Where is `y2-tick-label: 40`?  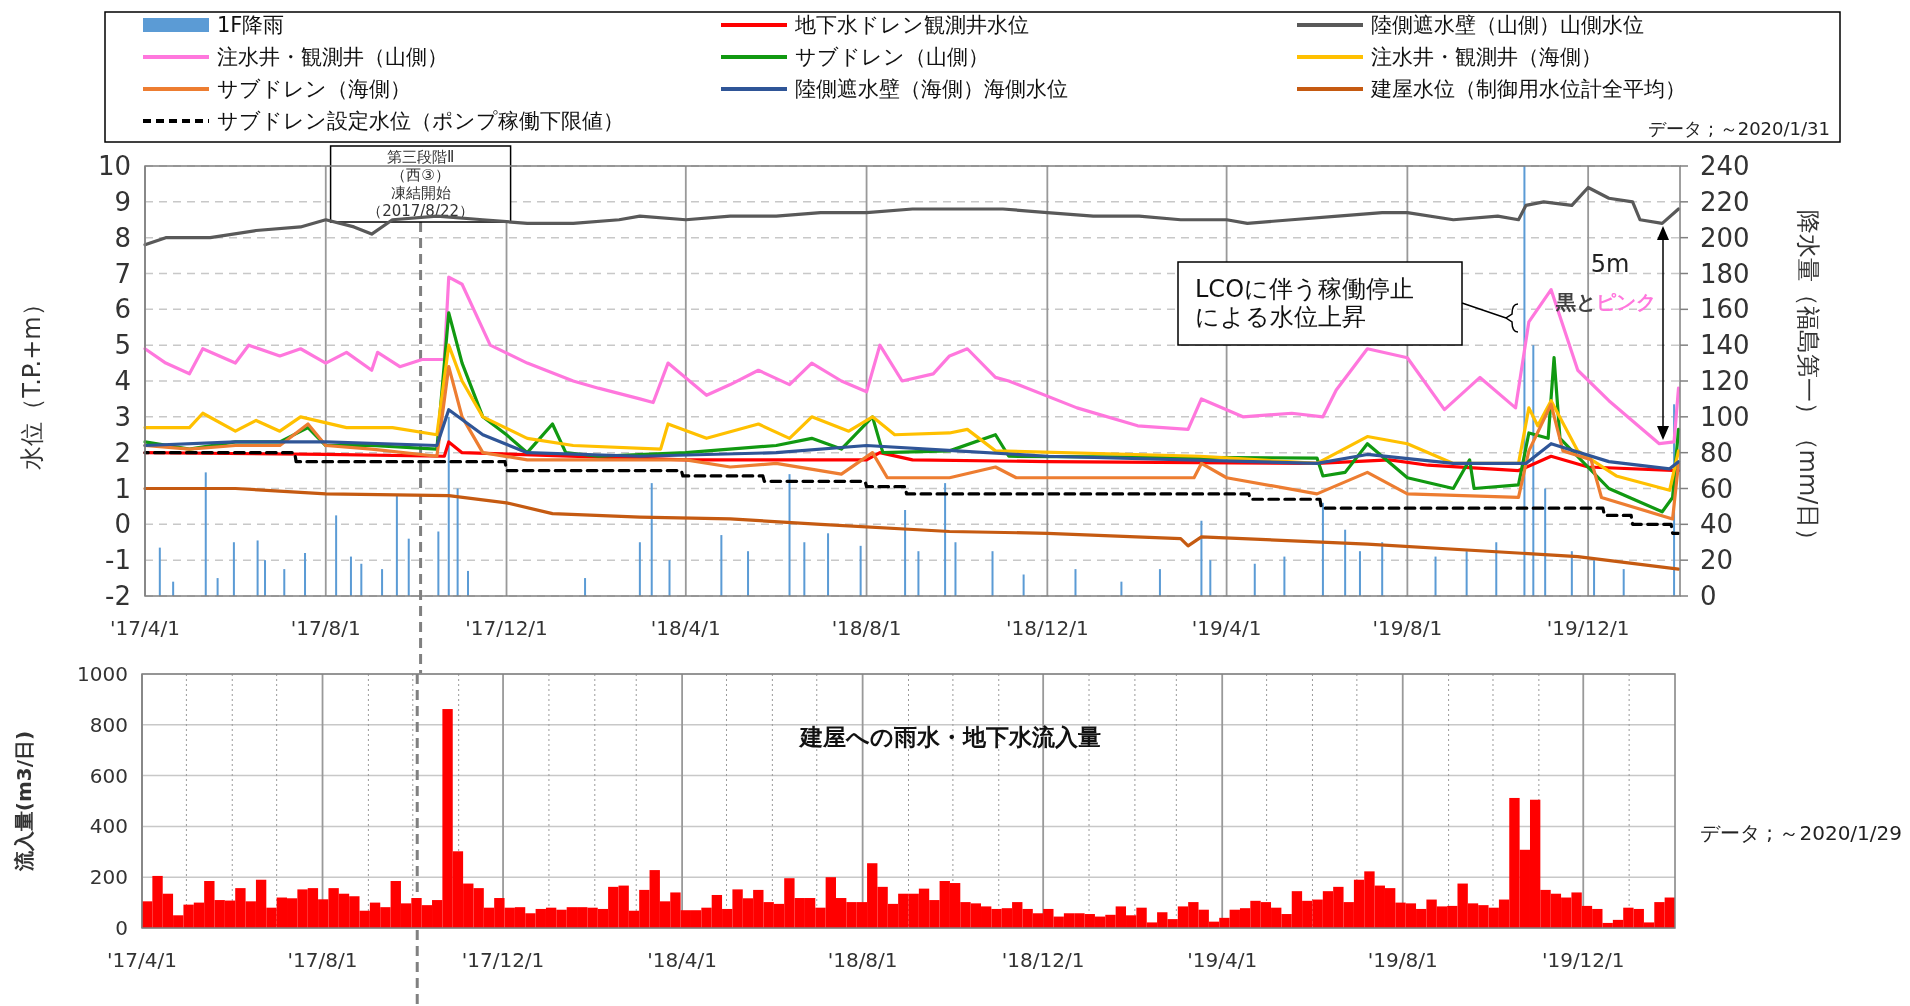
y2-tick-label: 40 is located at coordinates (1717, 524).